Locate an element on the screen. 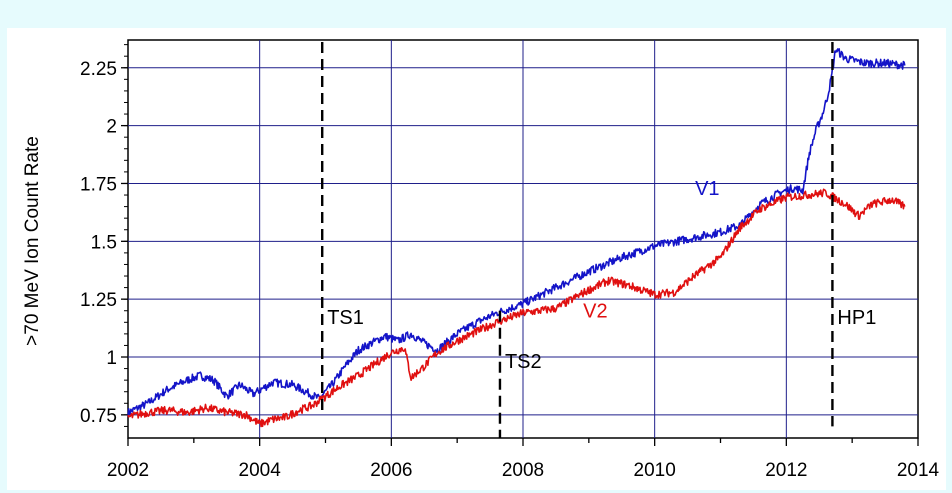 This screenshot has width=952, height=493. y-tick-label: 1.5 is located at coordinates (104, 242).